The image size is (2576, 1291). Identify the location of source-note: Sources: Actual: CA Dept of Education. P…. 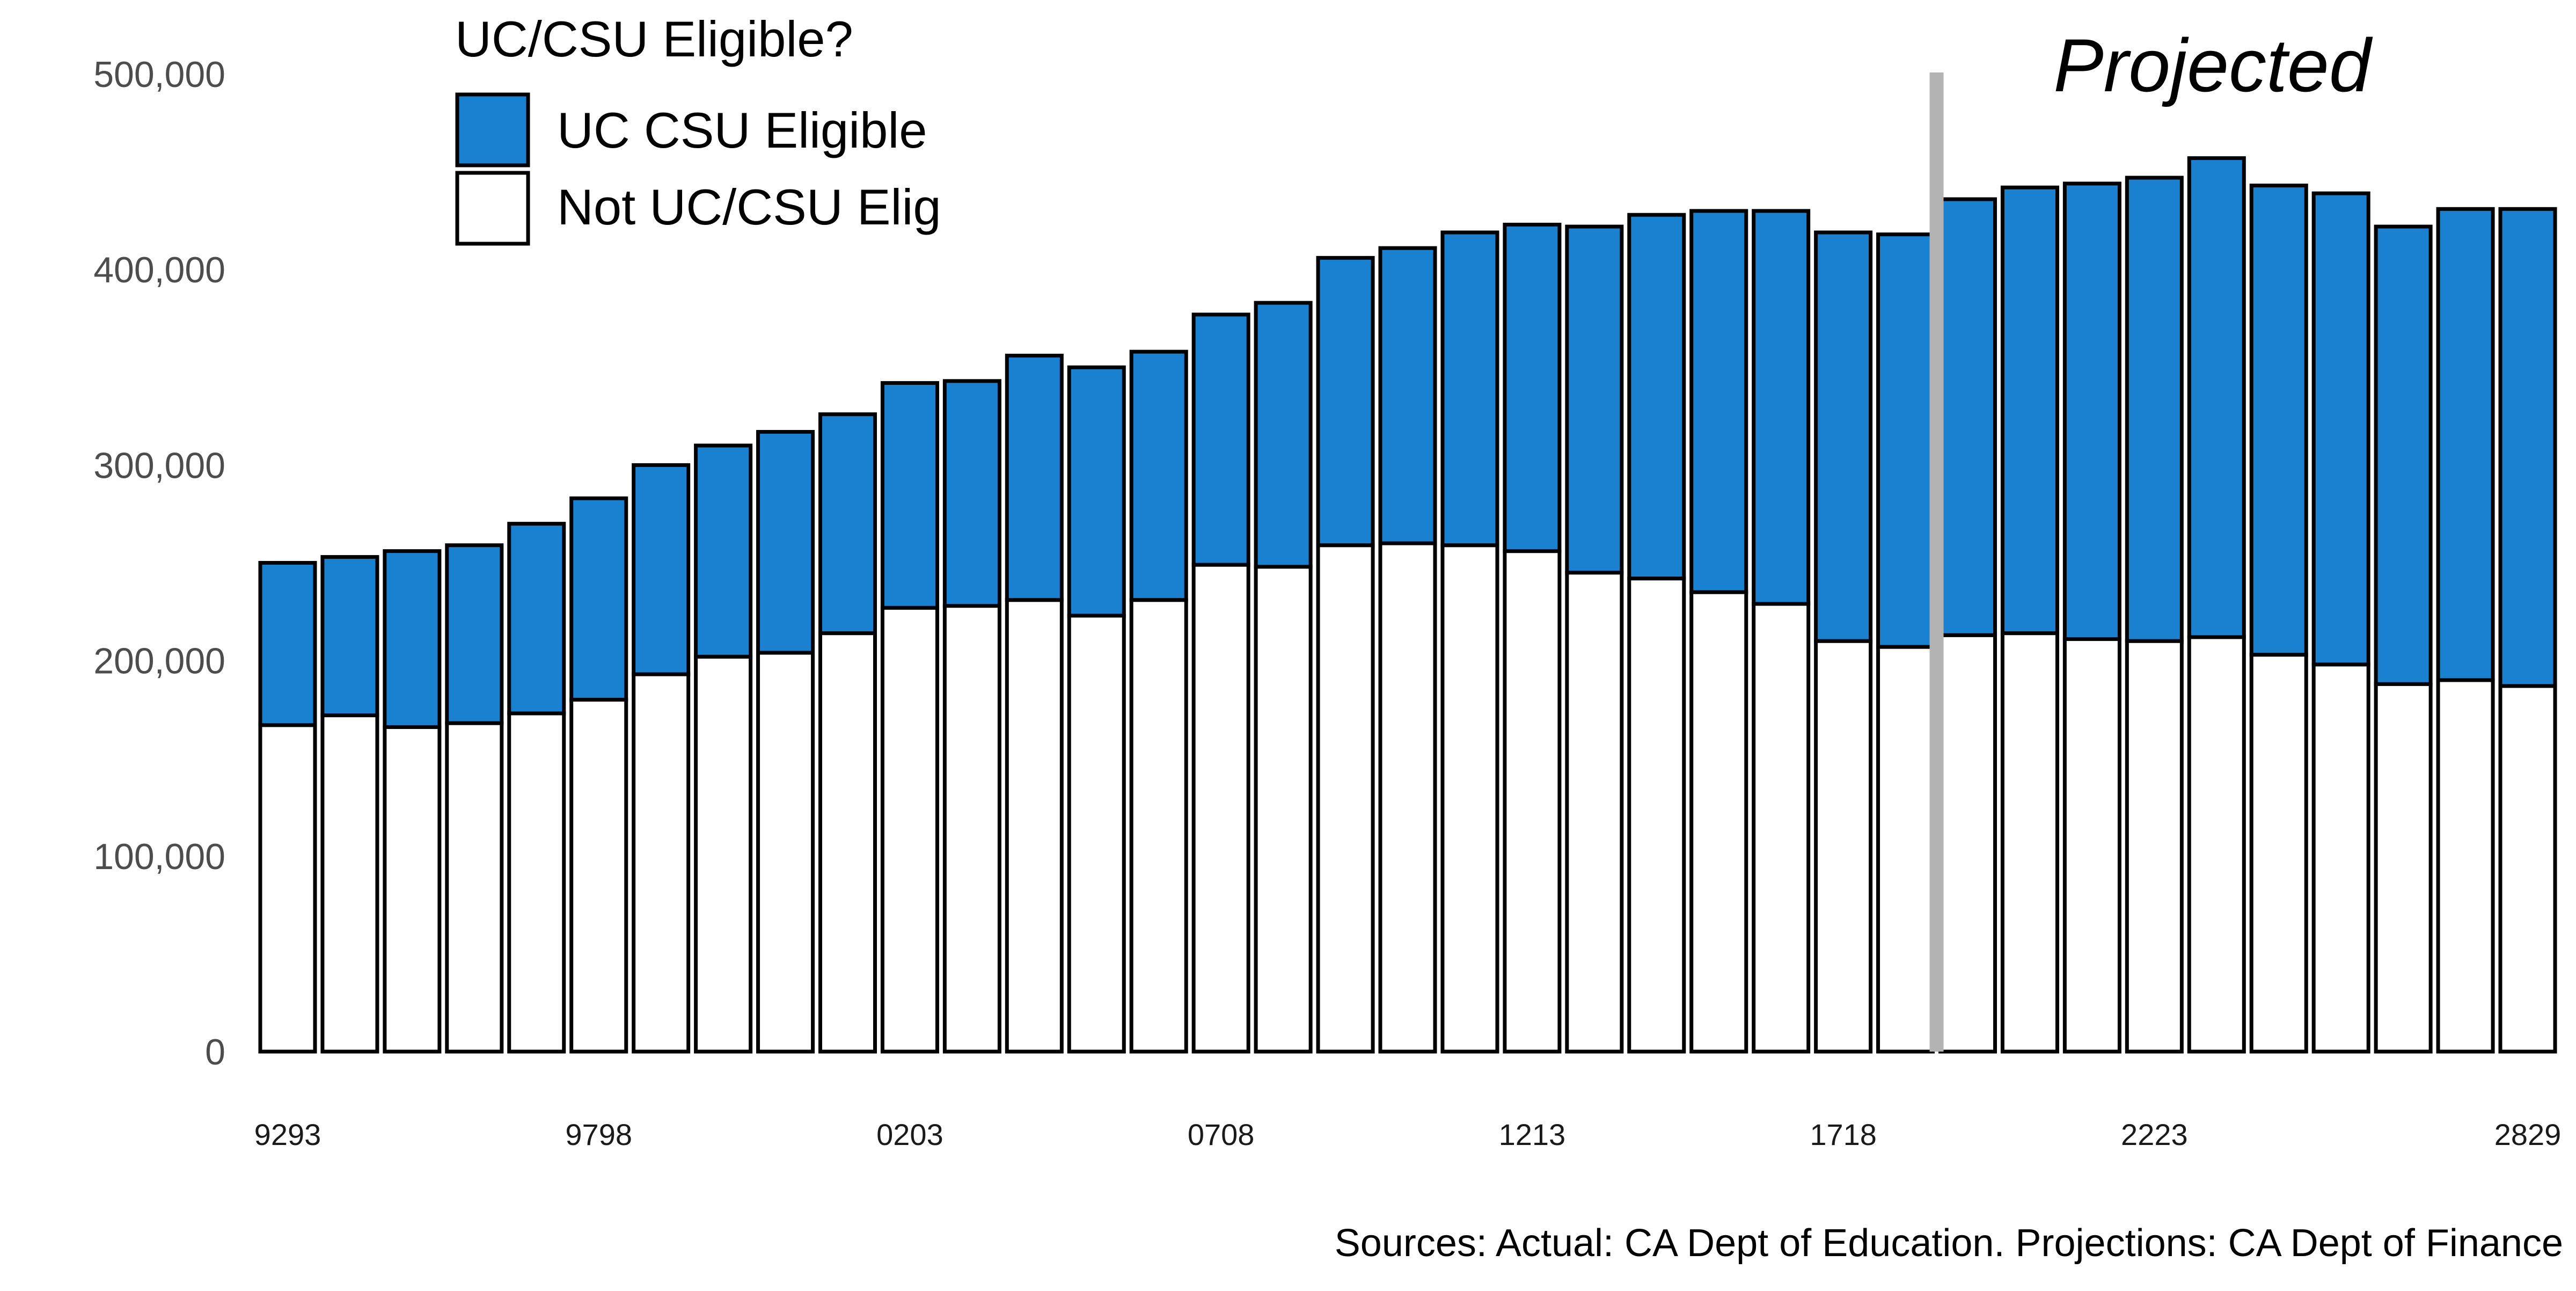
(1949, 1243).